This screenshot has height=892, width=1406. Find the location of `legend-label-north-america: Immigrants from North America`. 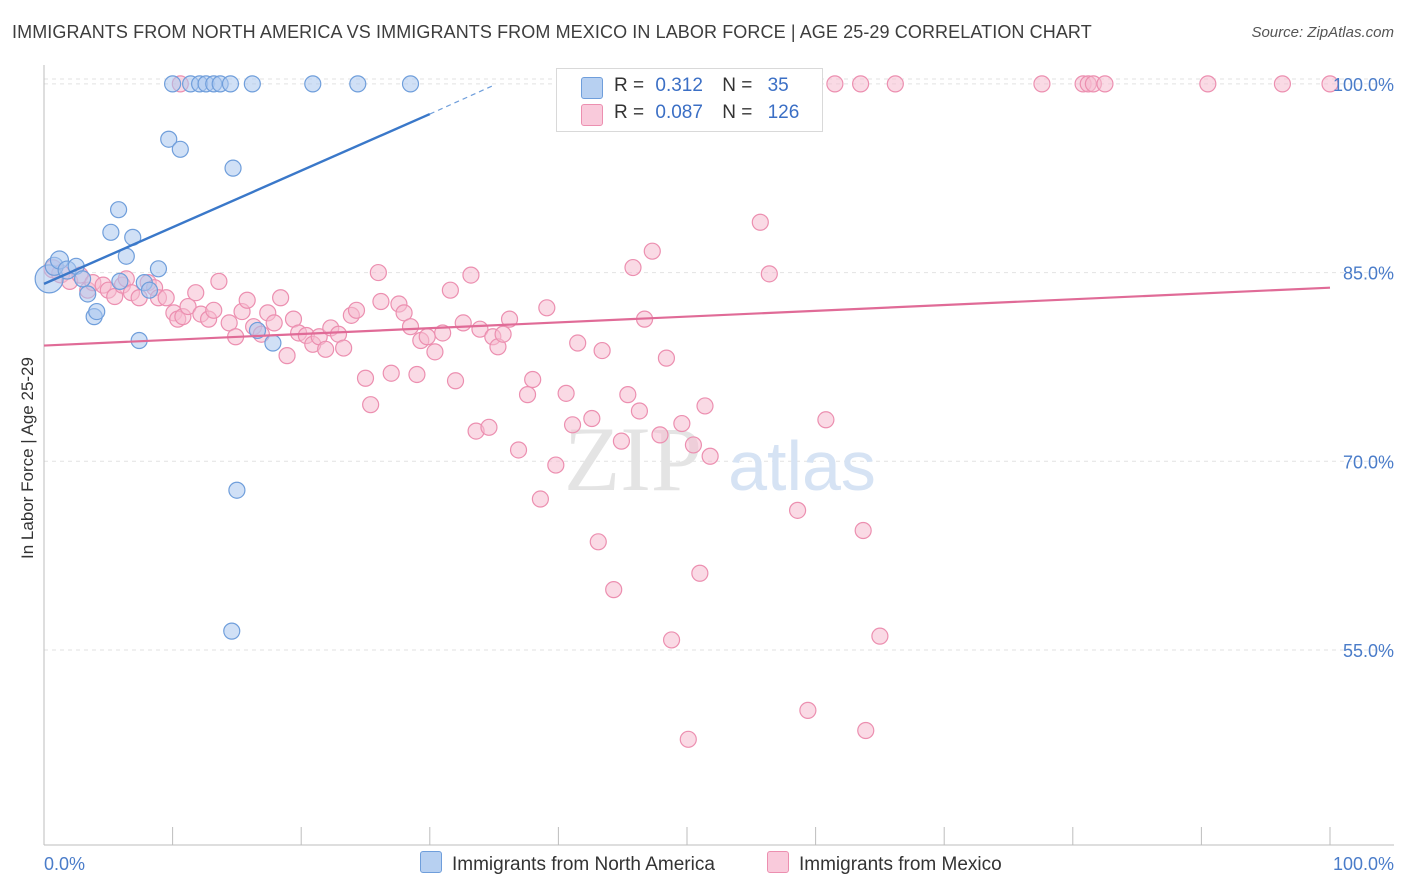

legend-label-north-america: Immigrants from North America is located at coordinates (583, 864).